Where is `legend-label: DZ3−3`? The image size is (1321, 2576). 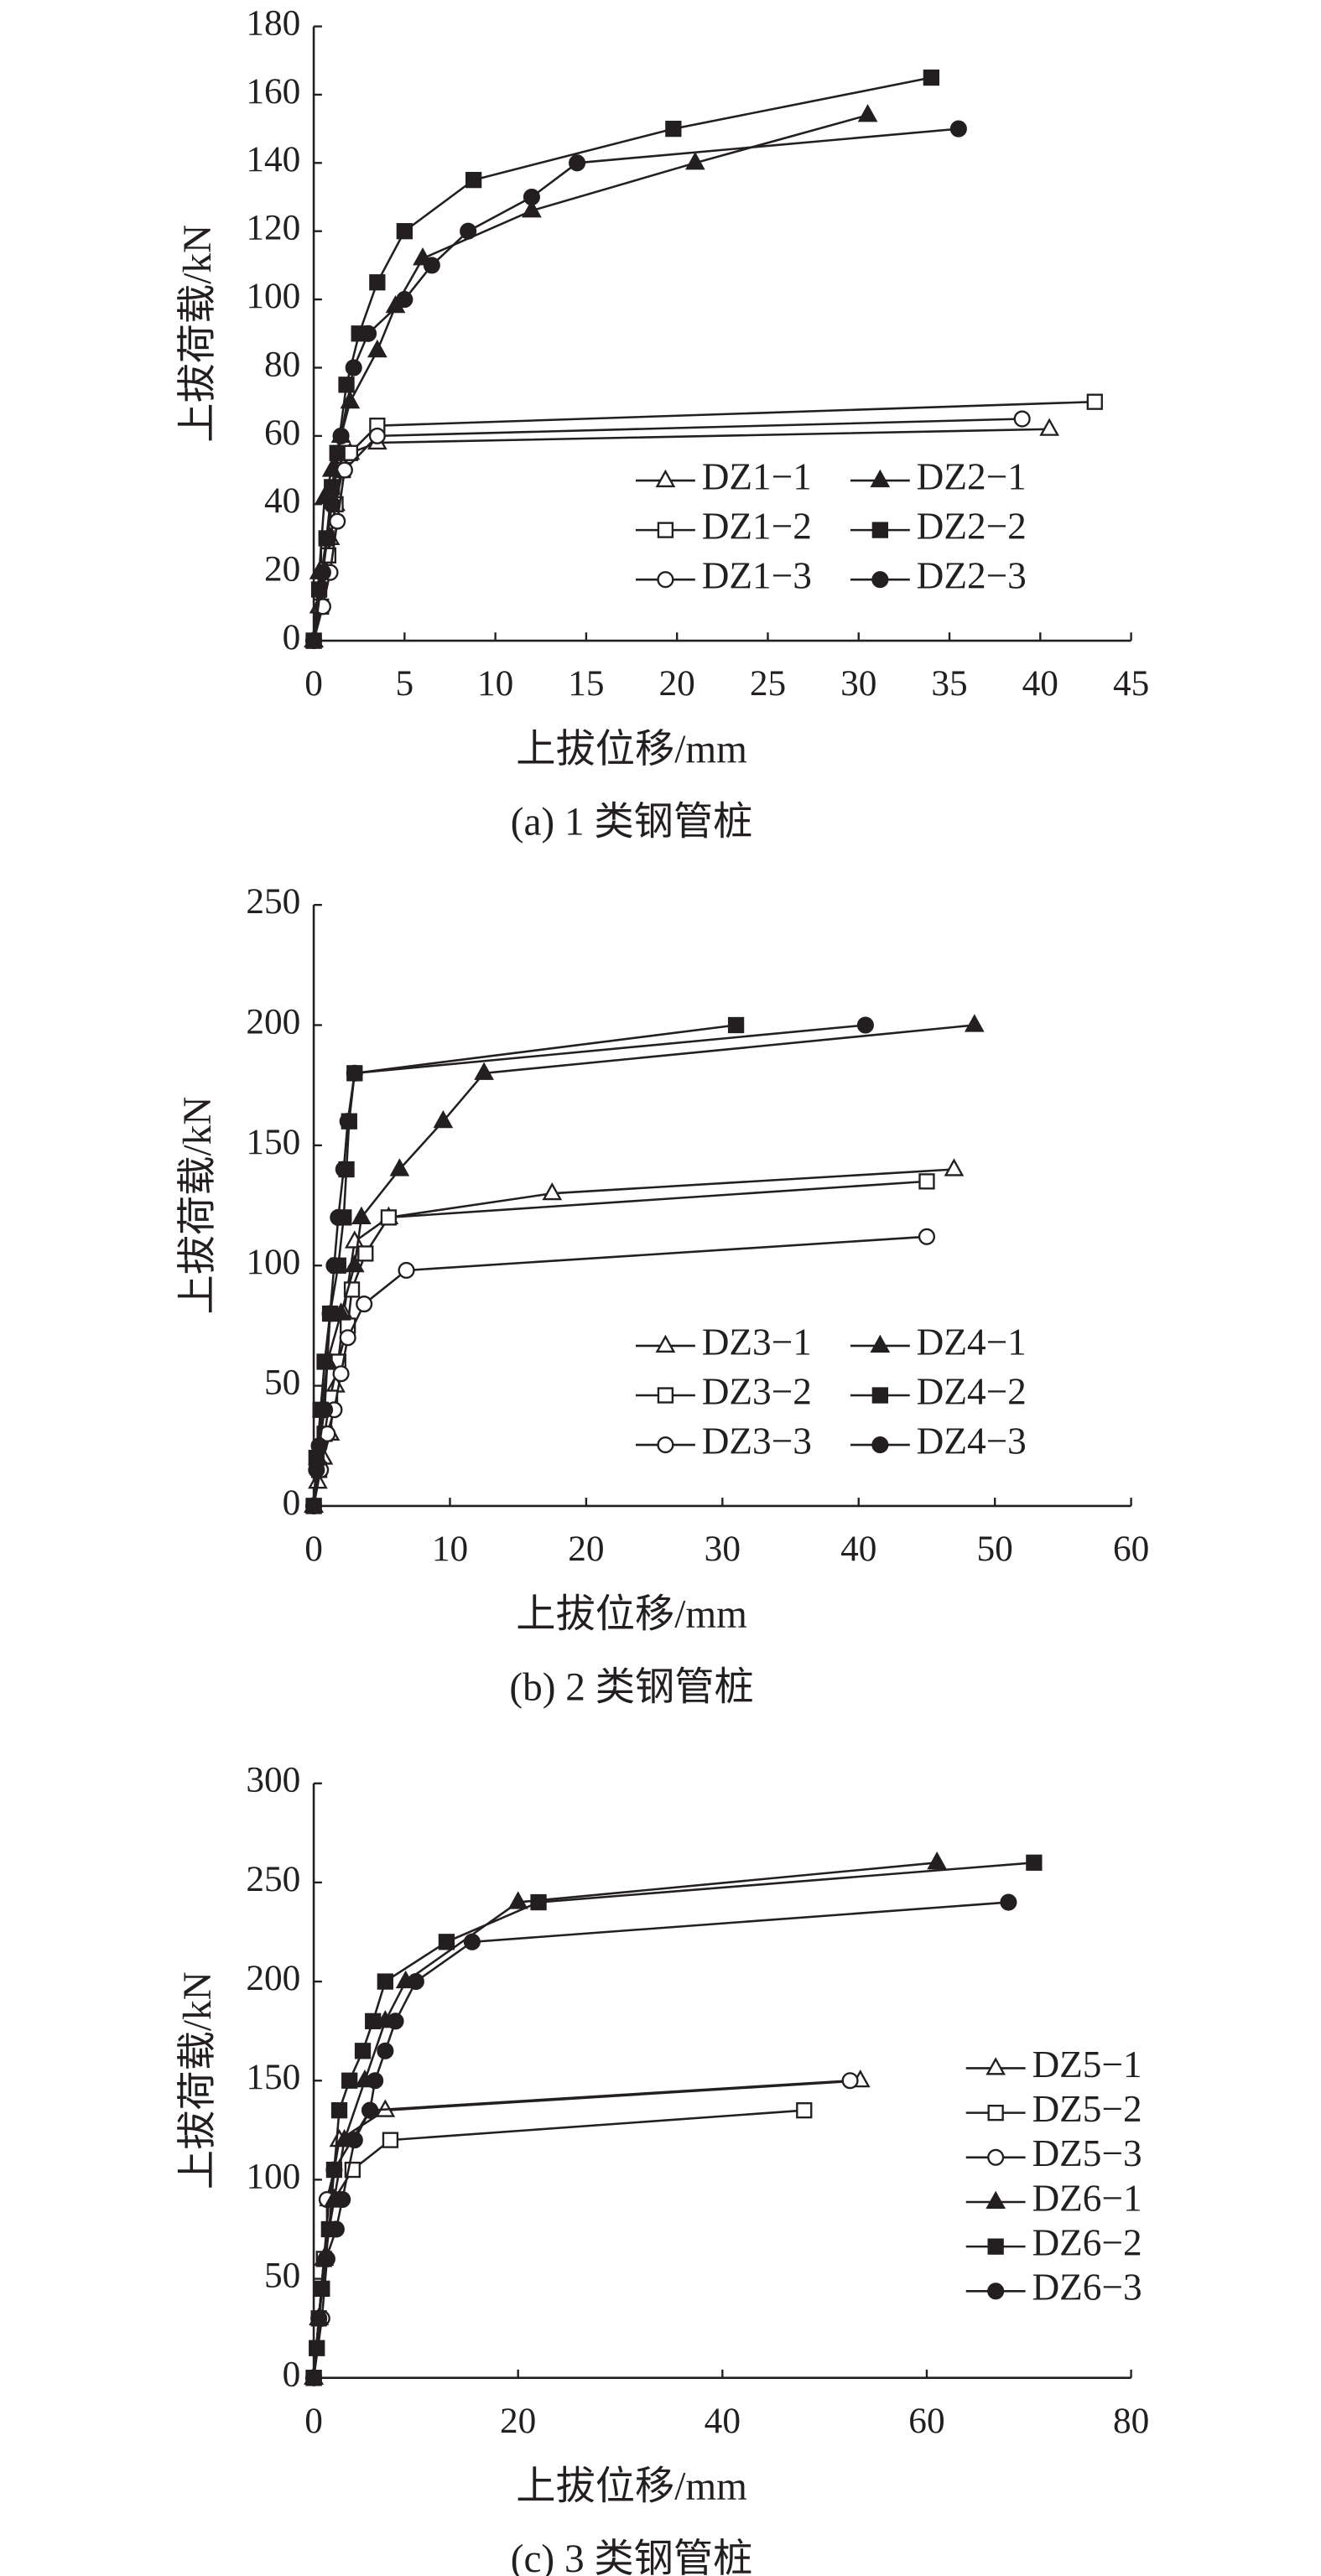 legend-label: DZ3−3 is located at coordinates (757, 1441).